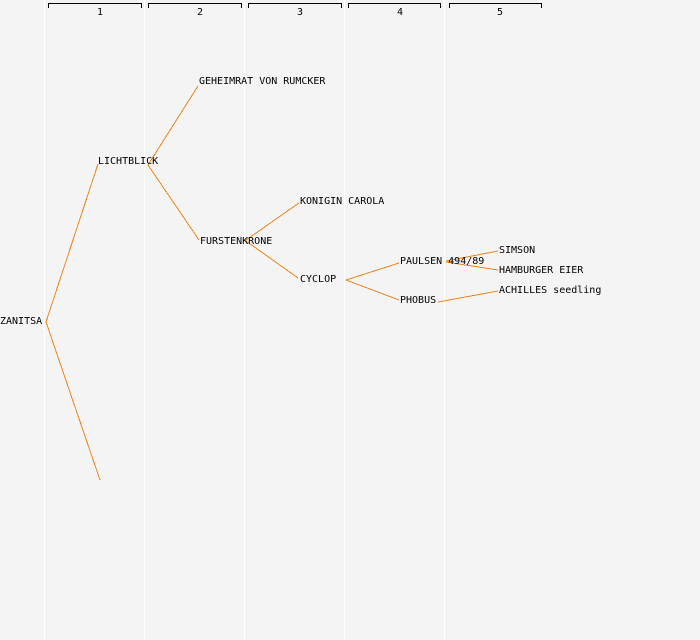 This screenshot has height=640, width=700. I want to click on pedigree-node-phobus: PHOBUS, so click(418, 300).